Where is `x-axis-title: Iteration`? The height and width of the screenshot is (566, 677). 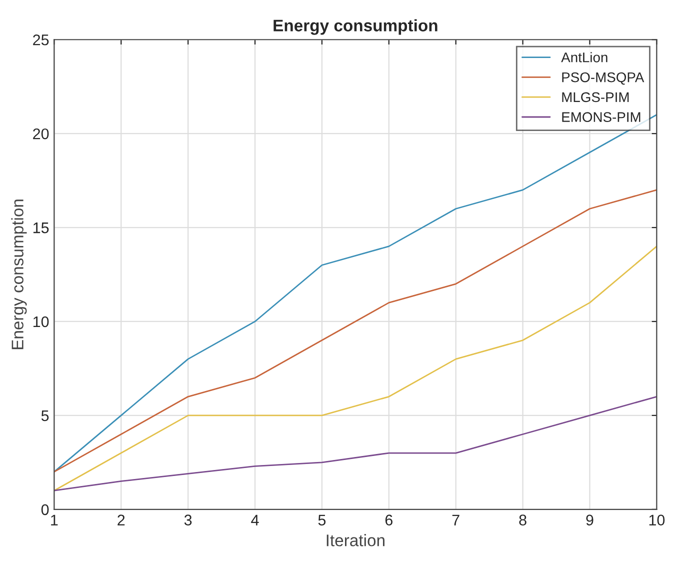
x-axis-title: Iteration is located at coordinates (355, 540).